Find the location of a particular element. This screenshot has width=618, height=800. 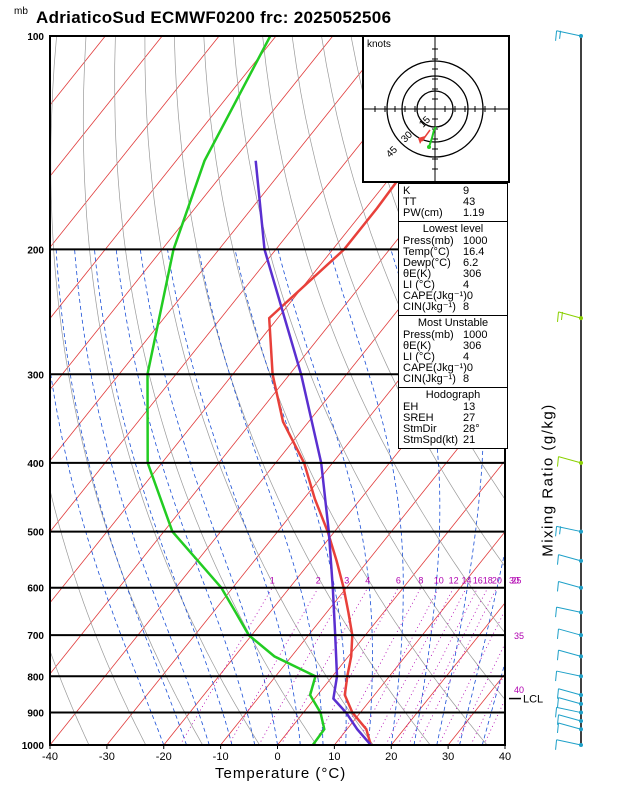

chart-title: AdriaticoSud ECMWF0200 frc: 2025052506 is located at coordinates (214, 17).